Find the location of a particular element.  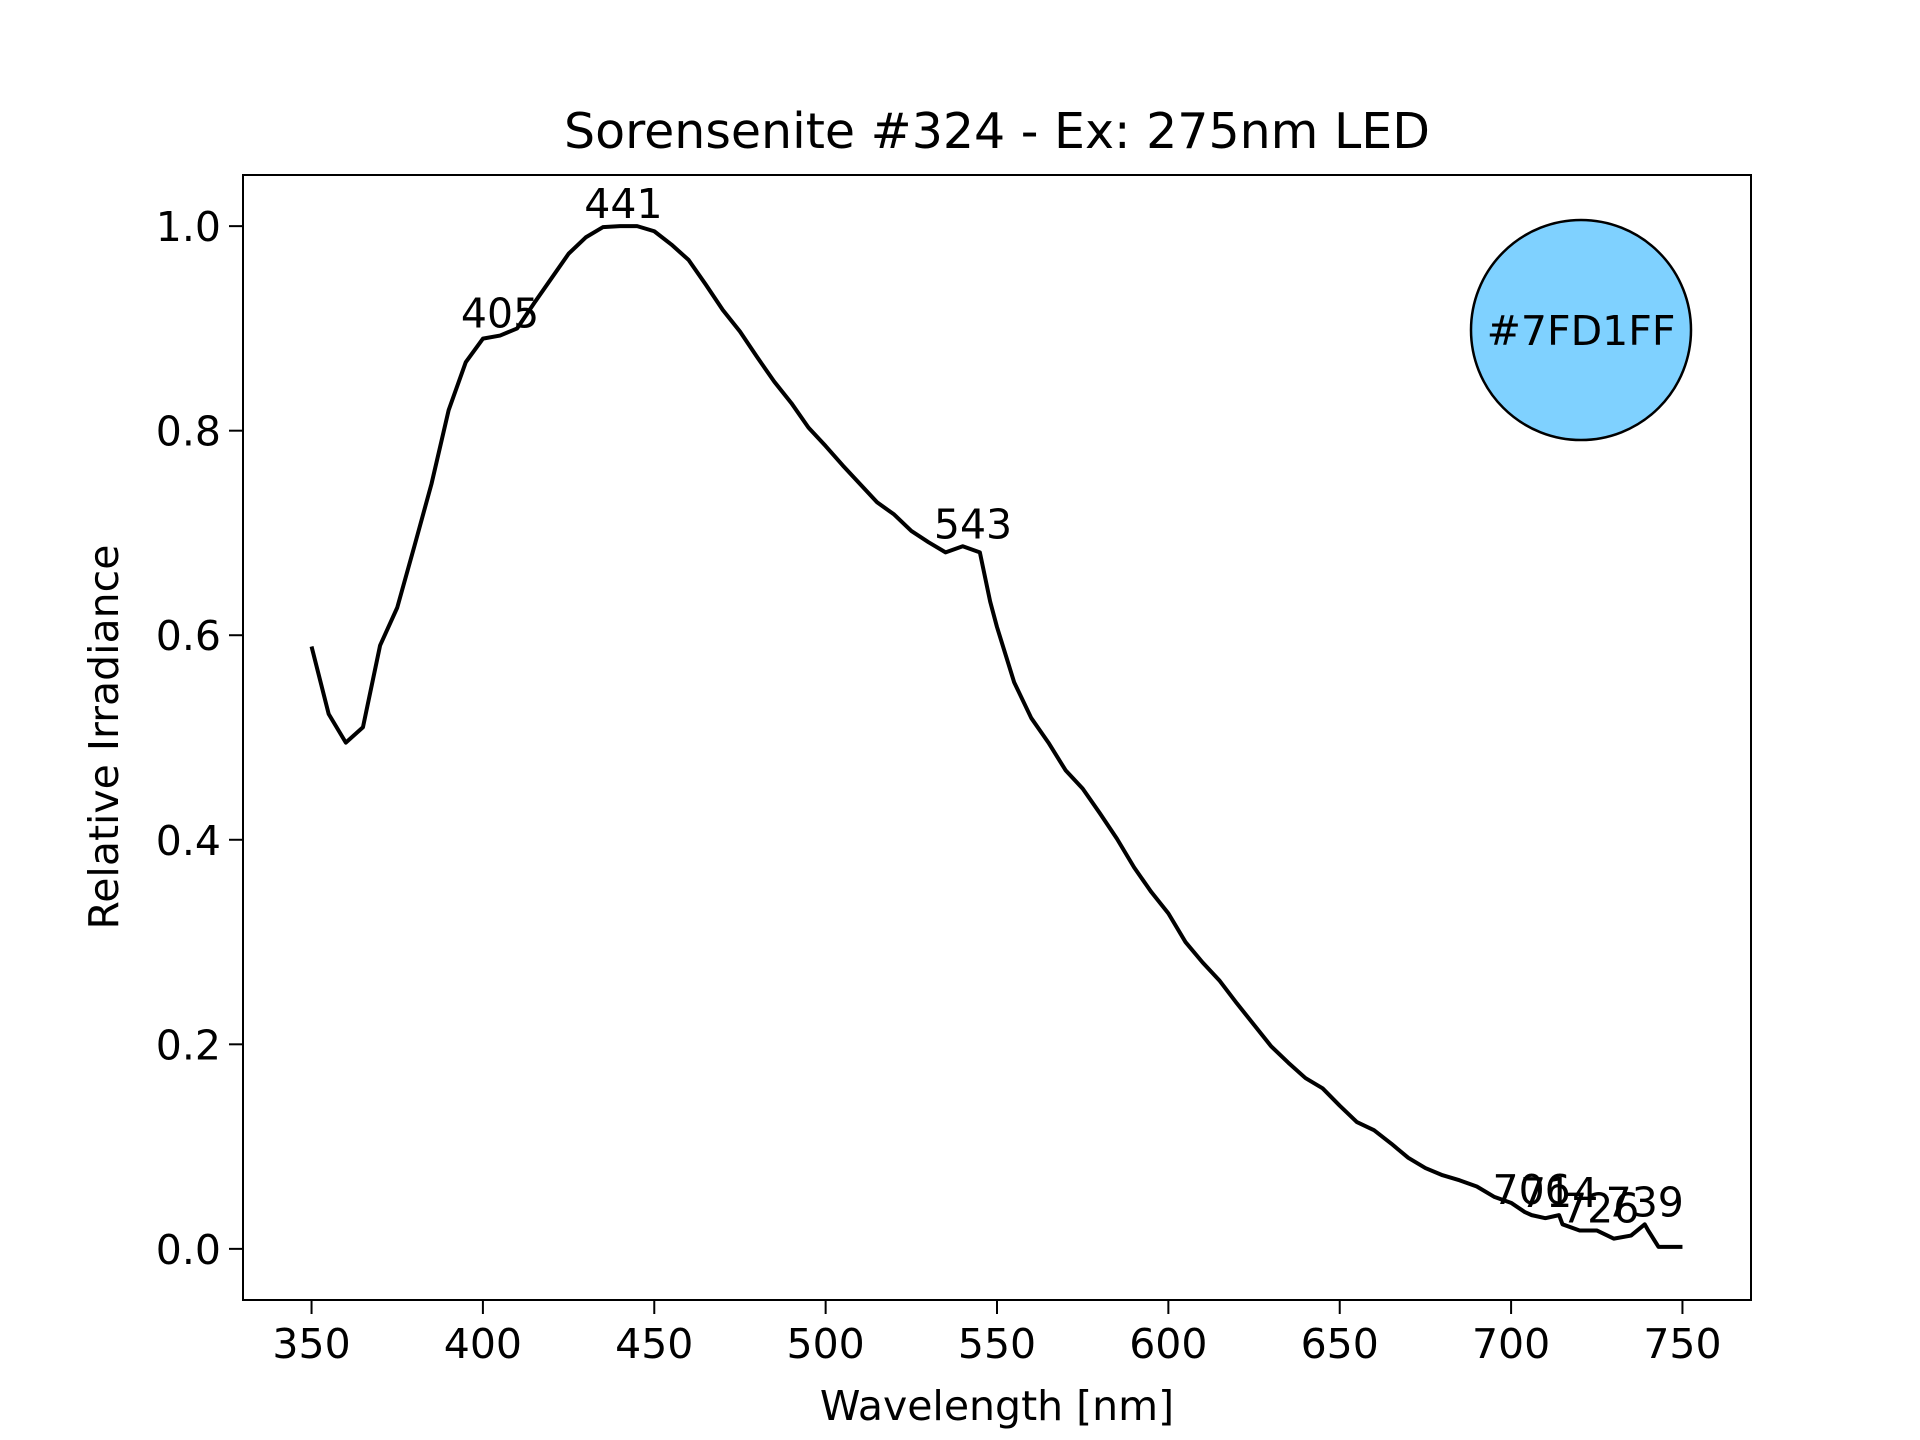

y-tick-label: 0.2 is located at coordinates (188, 1045).